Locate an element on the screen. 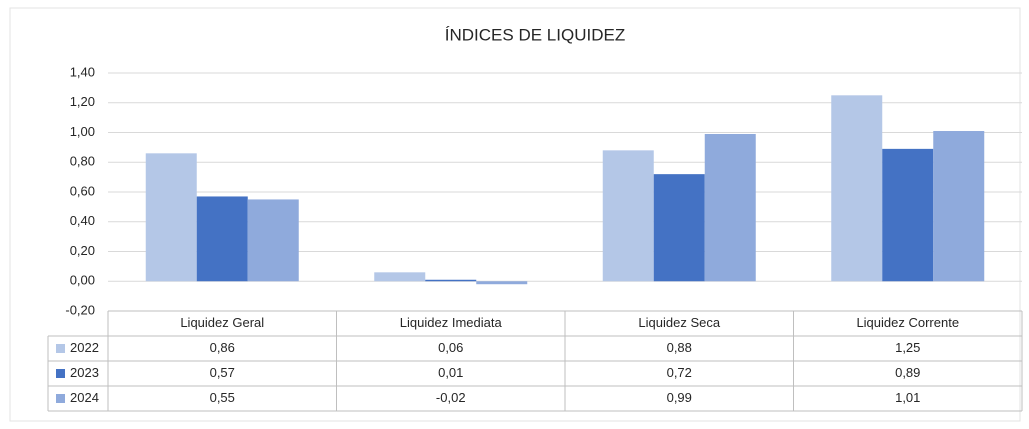  table-value: 0,89 is located at coordinates (907, 372).